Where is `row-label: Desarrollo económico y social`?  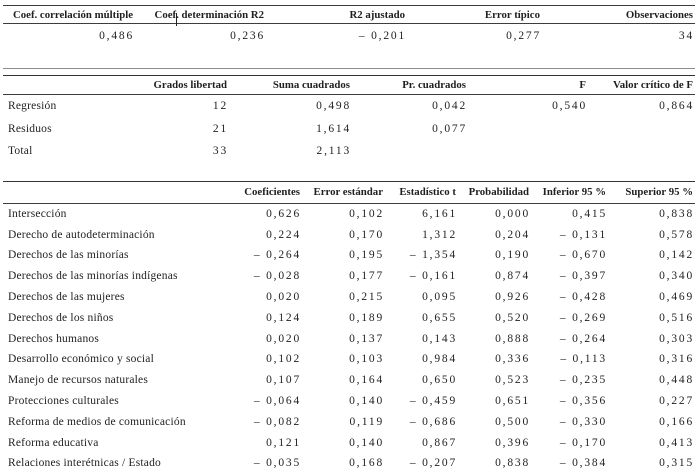 row-label: Desarrollo económico y social is located at coordinates (81, 359).